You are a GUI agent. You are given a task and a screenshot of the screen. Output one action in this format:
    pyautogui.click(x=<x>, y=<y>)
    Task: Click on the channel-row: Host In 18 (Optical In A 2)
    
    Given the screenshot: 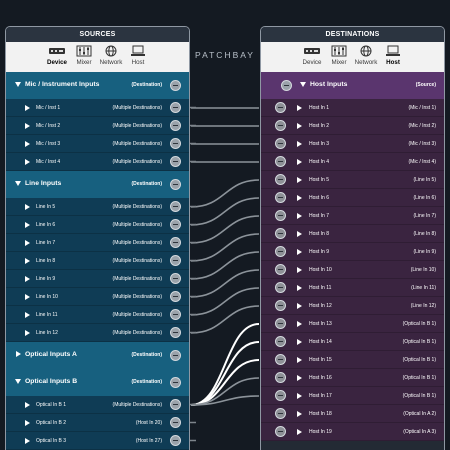 What is the action you would take?
    pyautogui.click(x=352, y=414)
    